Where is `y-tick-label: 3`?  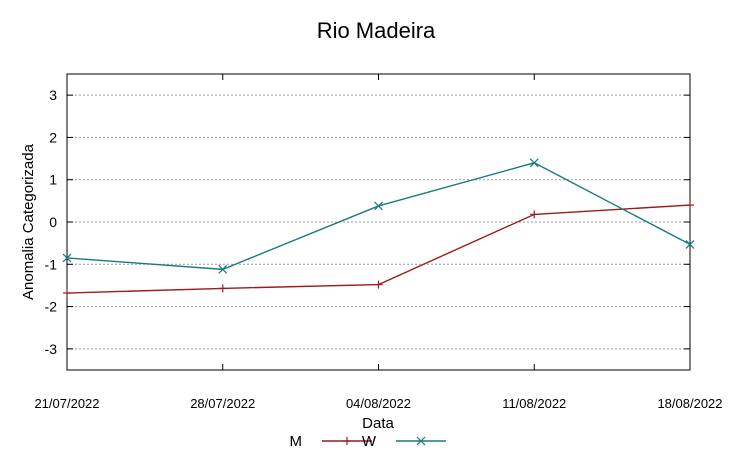 y-tick-label: 3 is located at coordinates (53, 95).